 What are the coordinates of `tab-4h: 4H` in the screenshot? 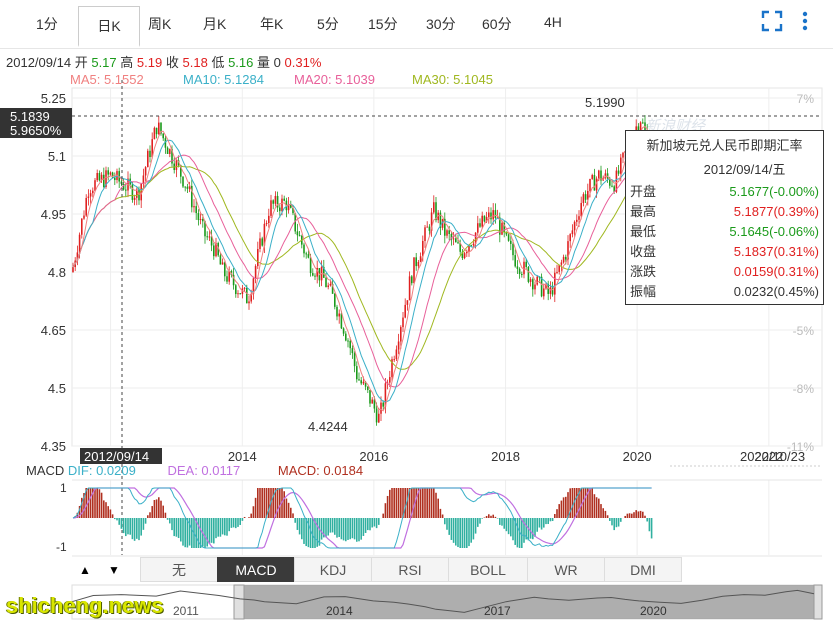 It's located at (553, 22).